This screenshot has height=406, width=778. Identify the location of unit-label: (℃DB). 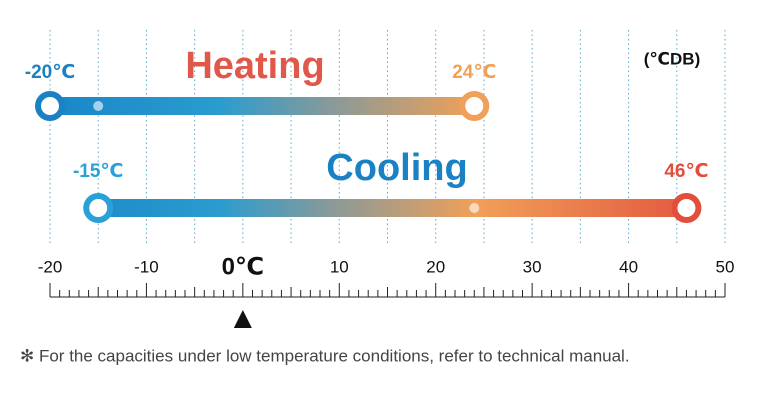
(672, 58).